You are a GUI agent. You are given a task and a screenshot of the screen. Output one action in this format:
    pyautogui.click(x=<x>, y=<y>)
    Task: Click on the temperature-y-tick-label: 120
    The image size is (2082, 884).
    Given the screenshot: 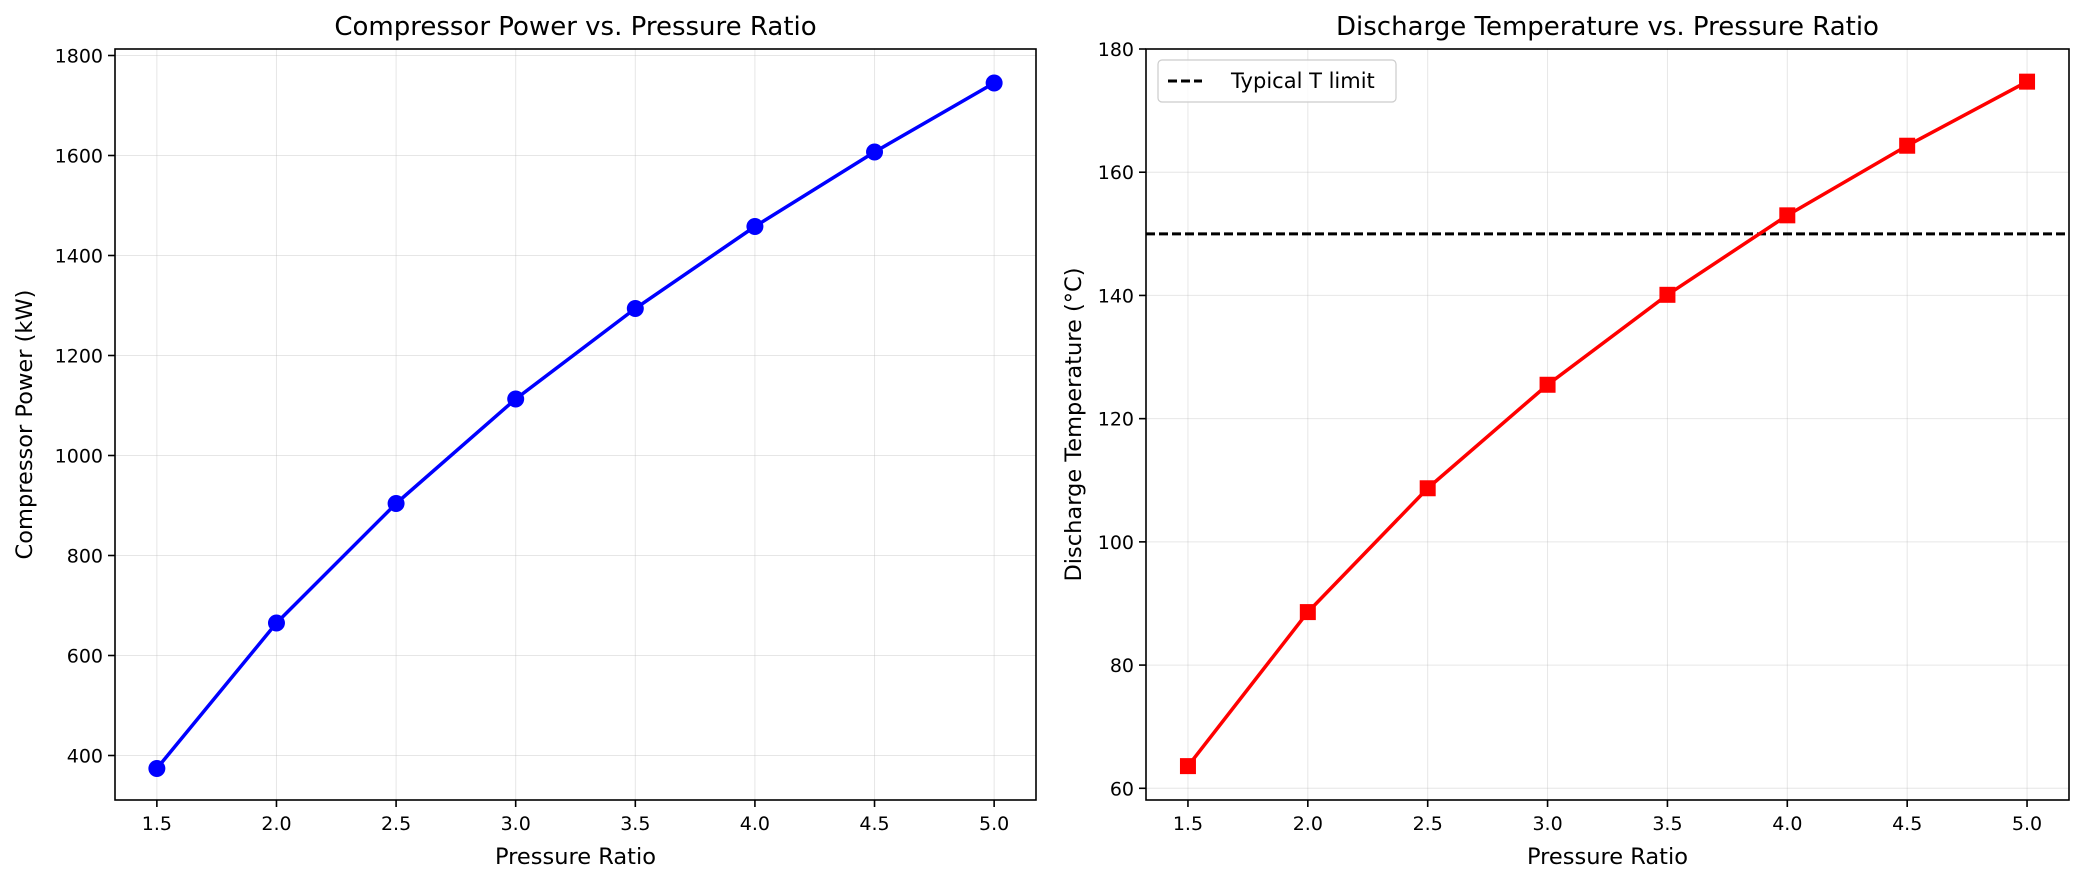 What is the action you would take?
    pyautogui.click(x=1116, y=420)
    